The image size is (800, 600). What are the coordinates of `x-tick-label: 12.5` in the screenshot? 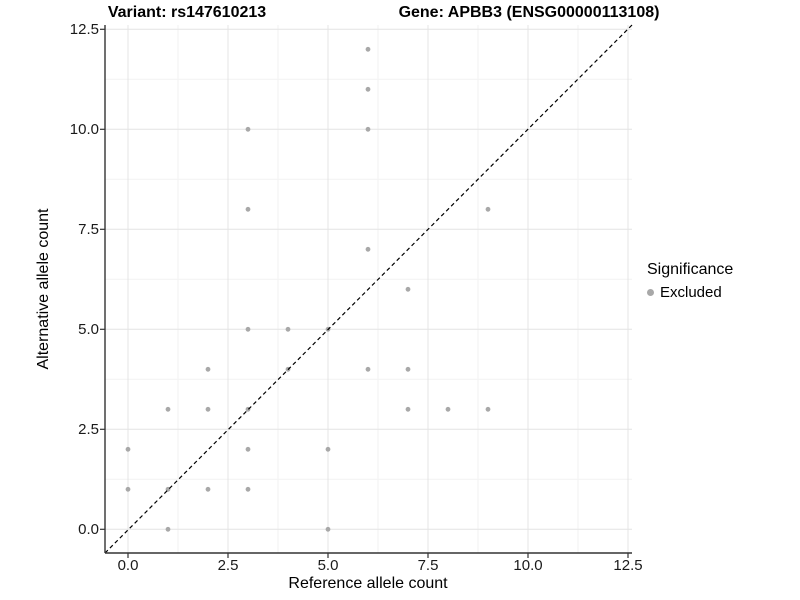 It's located at (628, 565).